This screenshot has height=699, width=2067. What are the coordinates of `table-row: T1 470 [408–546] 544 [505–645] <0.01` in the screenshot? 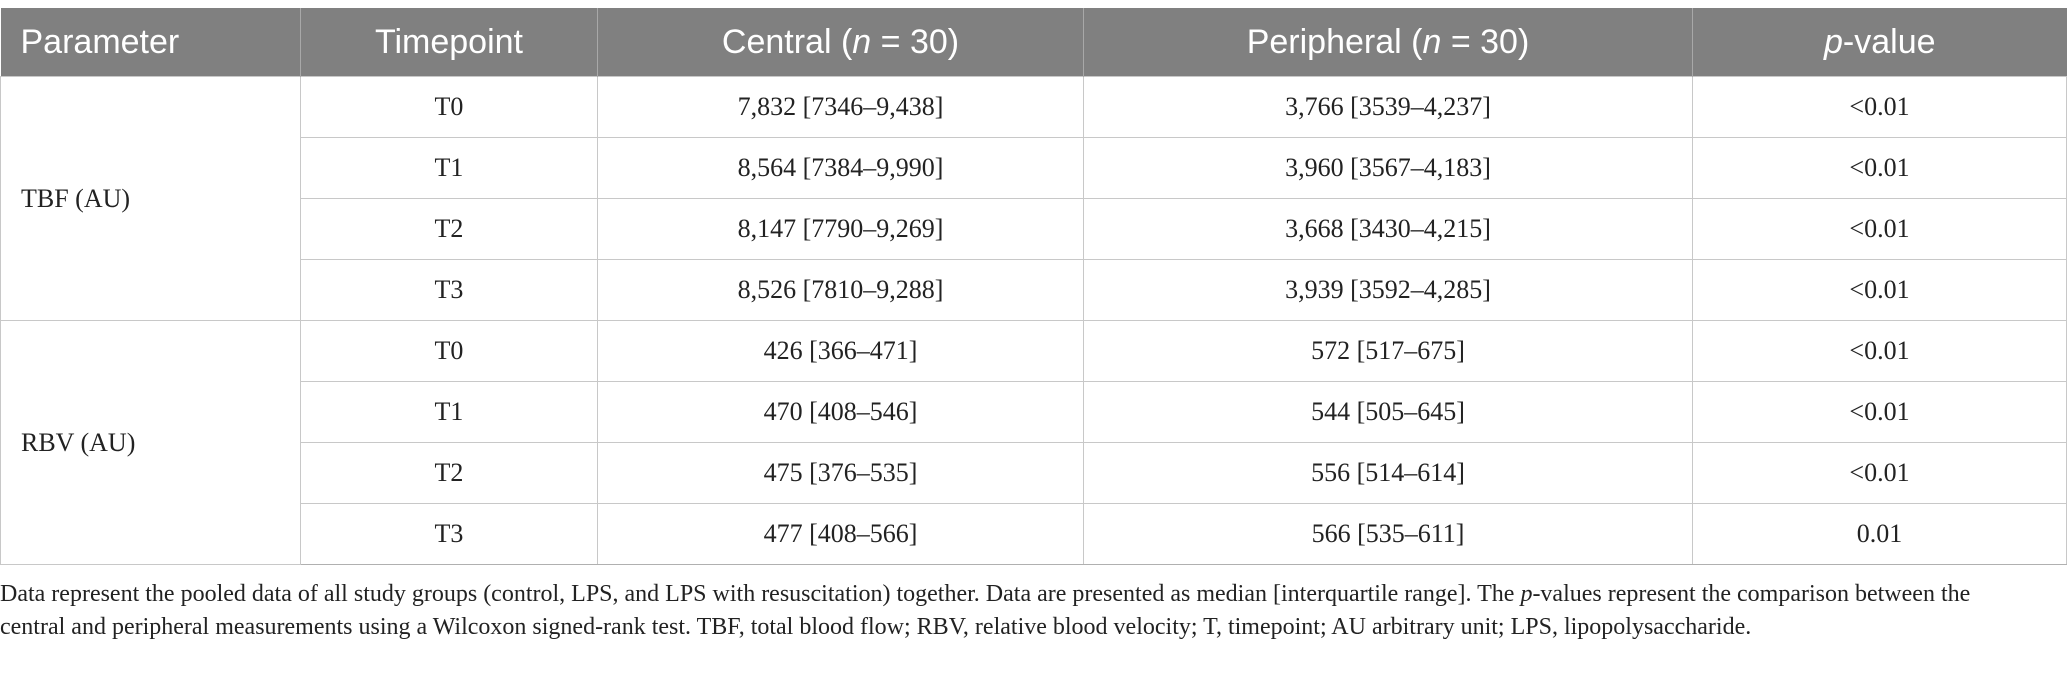 It's located at (1034, 412).